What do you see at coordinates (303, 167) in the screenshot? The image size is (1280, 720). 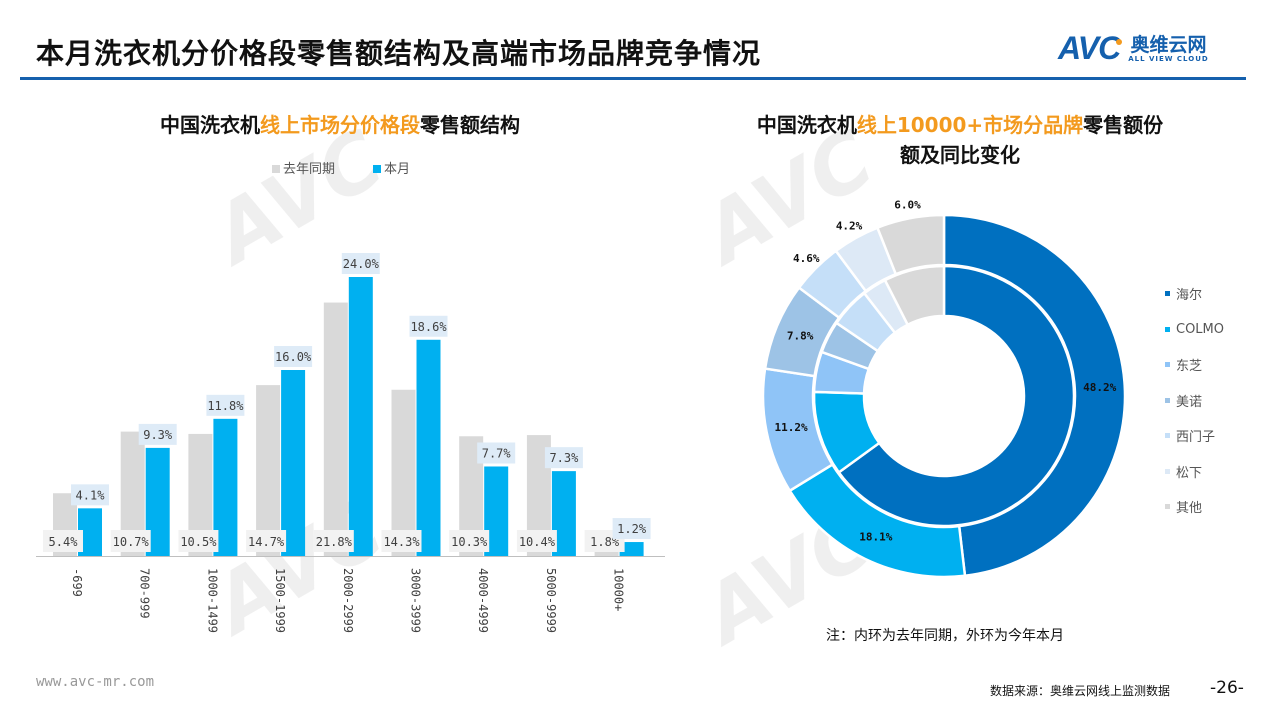 I see `legend-item-last-year: 去年同期` at bounding box center [303, 167].